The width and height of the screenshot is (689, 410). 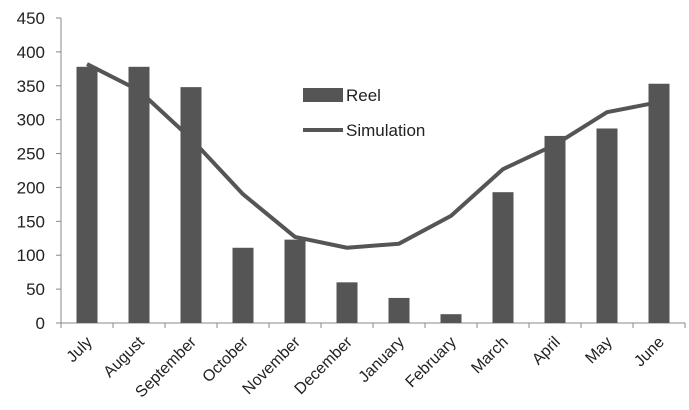 I want to click on legend-swatch-reel, so click(x=323, y=95).